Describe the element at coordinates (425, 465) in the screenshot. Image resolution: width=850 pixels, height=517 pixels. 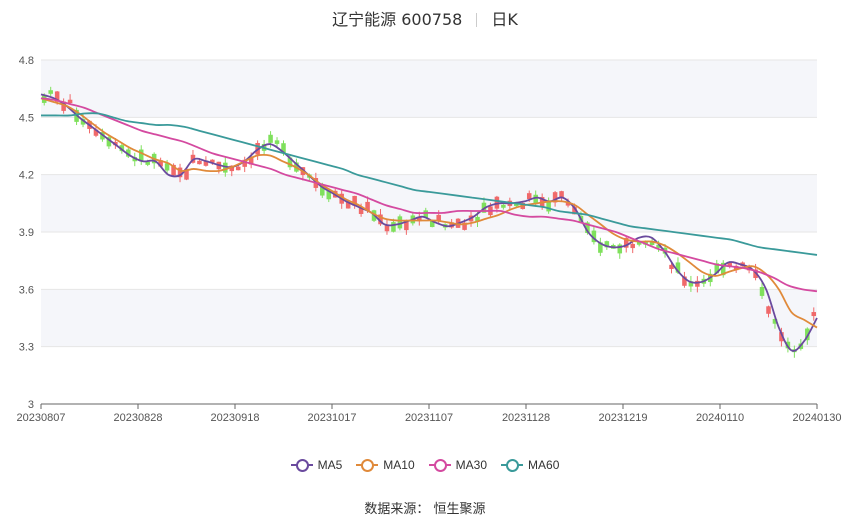
I see `legend: MA5 MA10 MA30 MA60` at that location.